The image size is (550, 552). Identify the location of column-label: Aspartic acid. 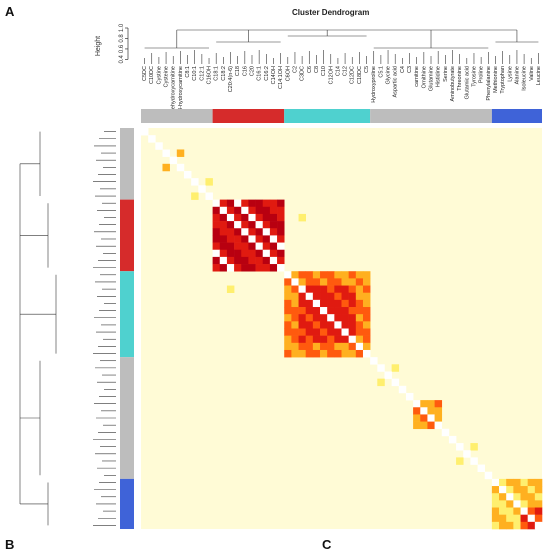
(396, 82).